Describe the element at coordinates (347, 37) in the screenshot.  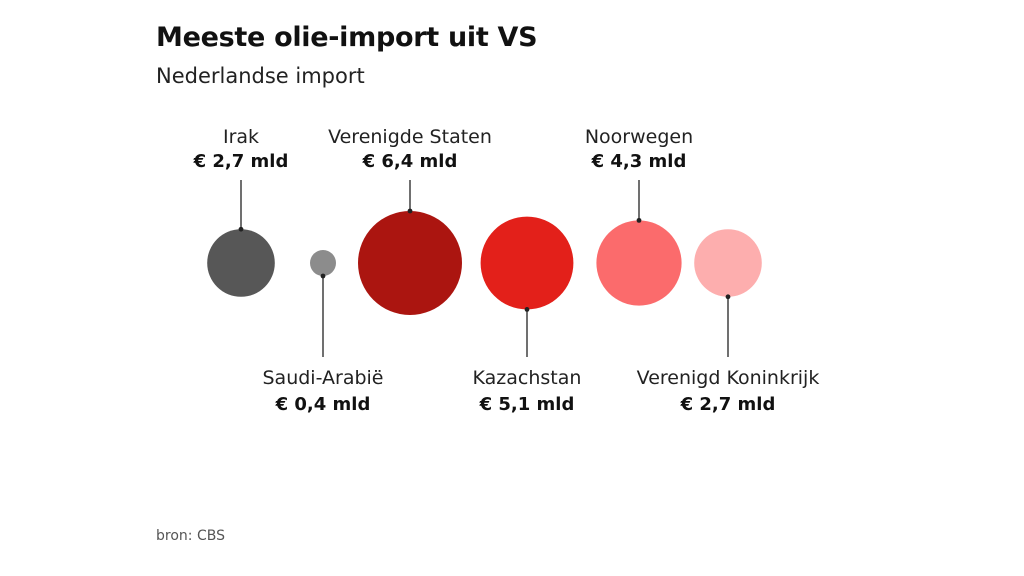
I see `chart-title: Meeste olie-import uit VS` at that location.